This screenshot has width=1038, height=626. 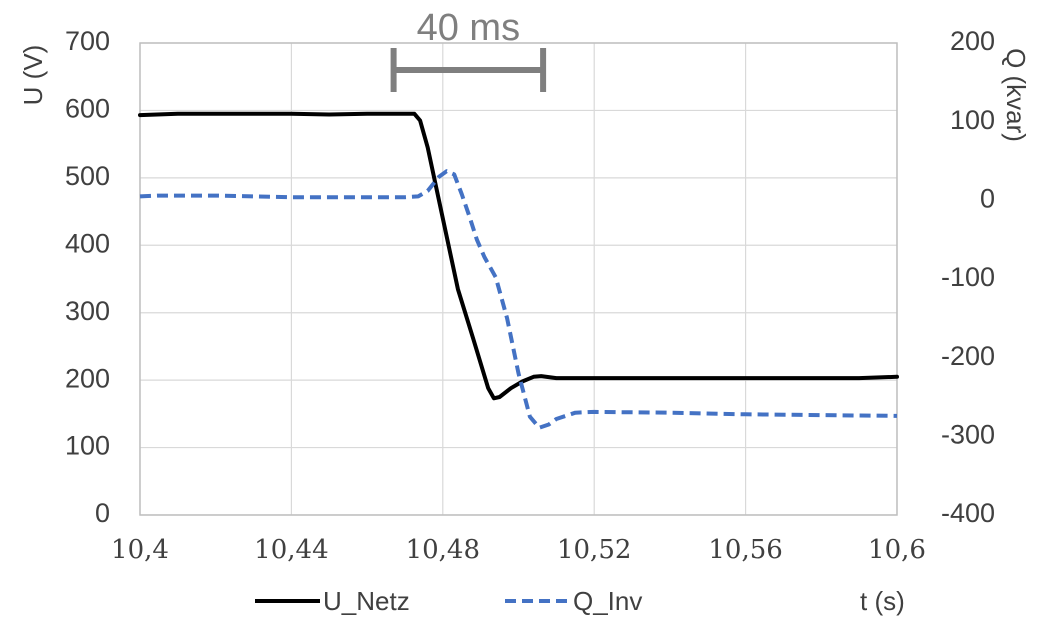 What do you see at coordinates (1016, 95) in the screenshot?
I see `y2-axis-label: Q (kvar)` at bounding box center [1016, 95].